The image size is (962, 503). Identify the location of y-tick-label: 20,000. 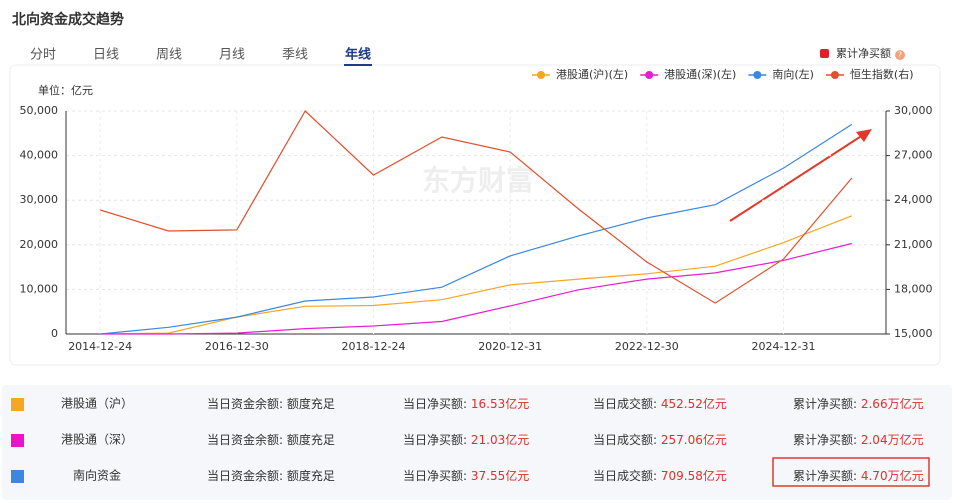
(39, 244).